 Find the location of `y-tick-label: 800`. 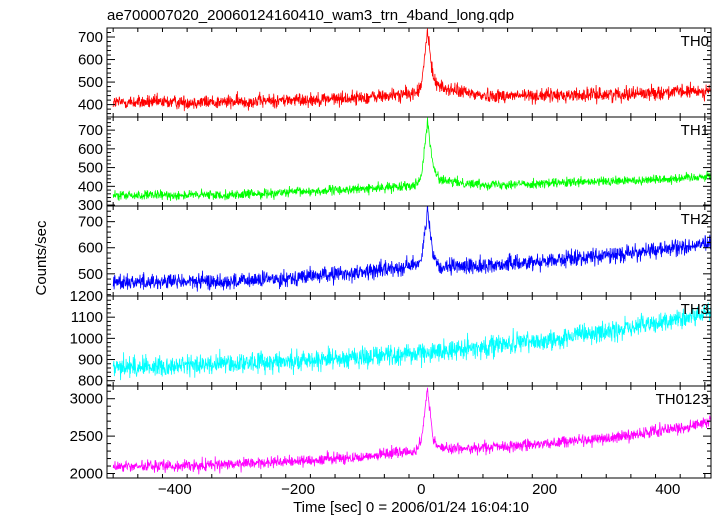

y-tick-label: 800 is located at coordinates (90, 381).